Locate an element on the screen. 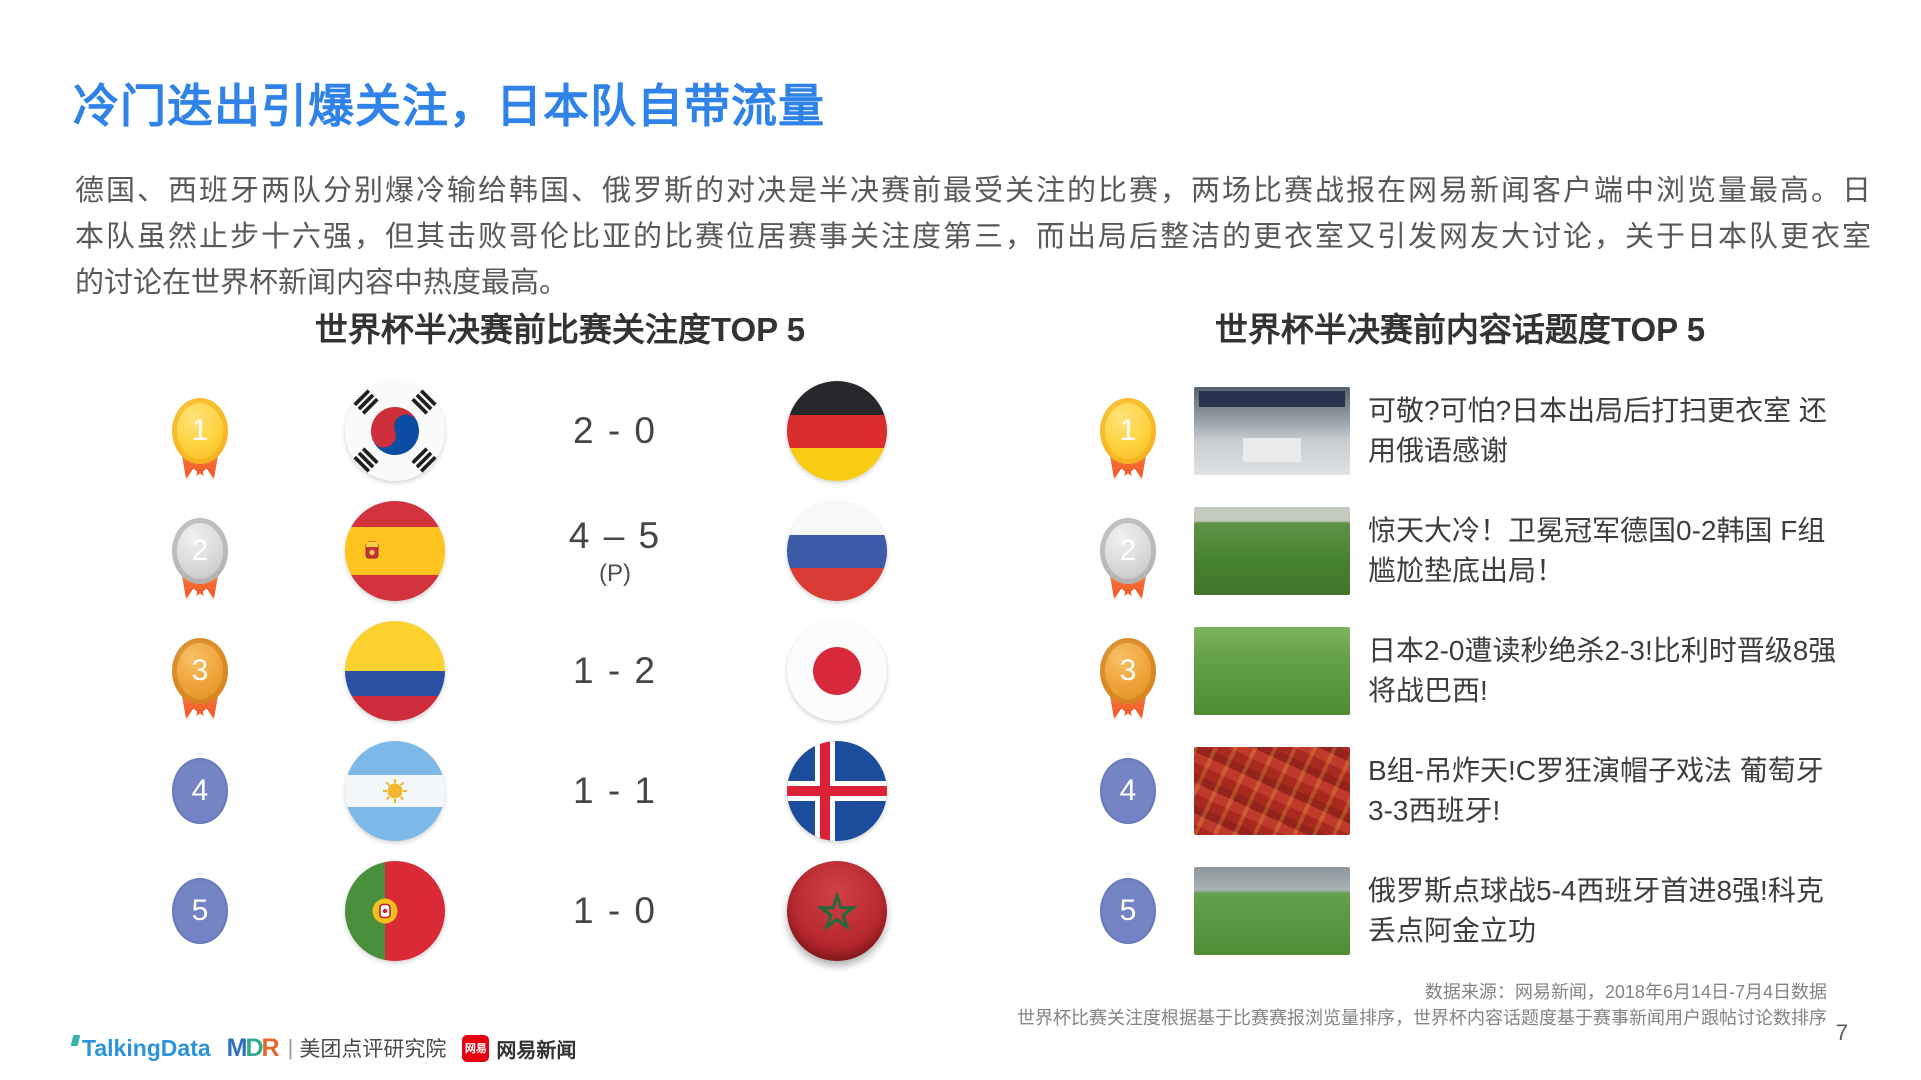  mdr-letter-d: D is located at coordinates (254, 1047).